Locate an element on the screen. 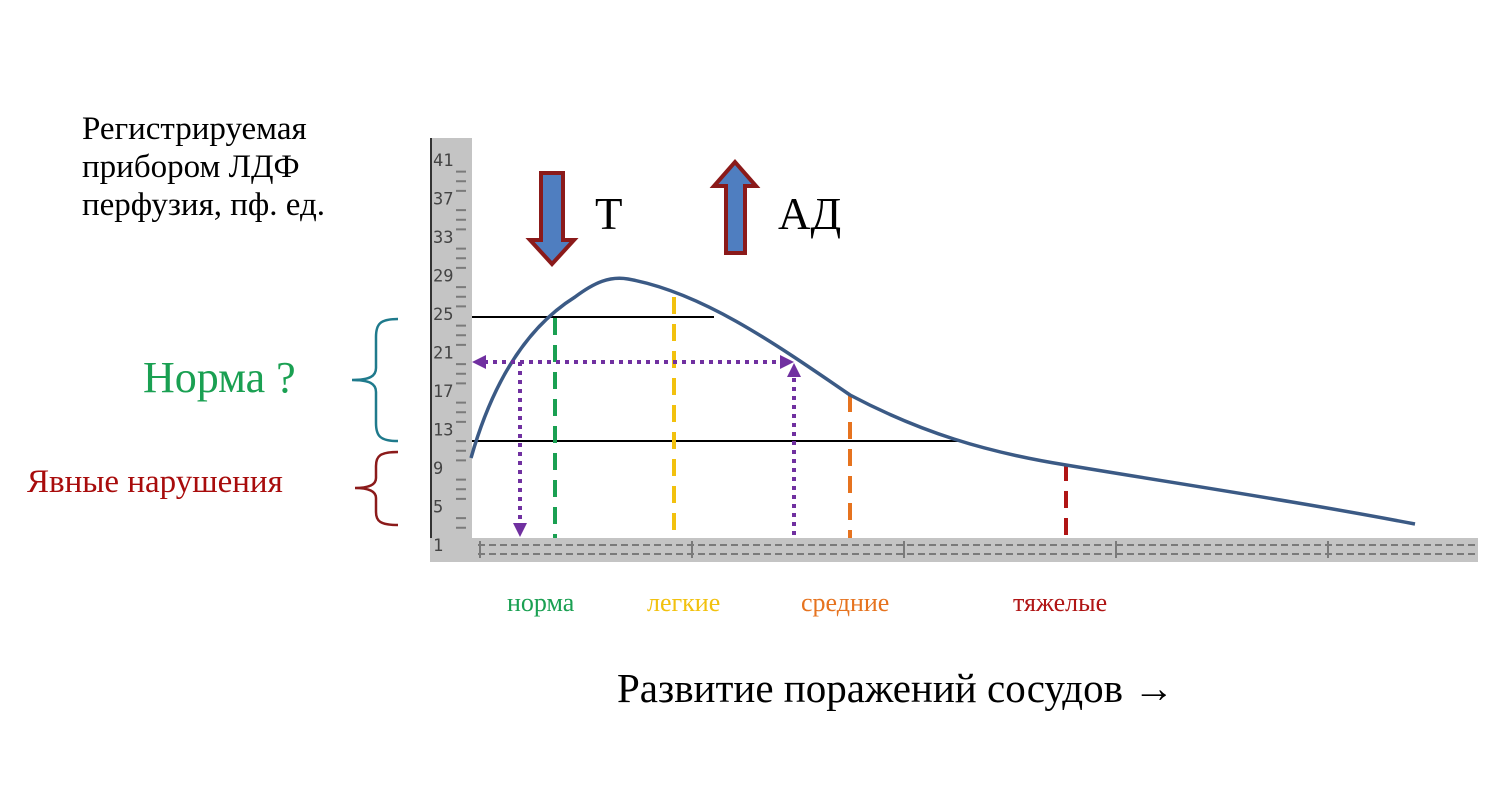  violations-range-label: Явные нарушения is located at coordinates (155, 482).